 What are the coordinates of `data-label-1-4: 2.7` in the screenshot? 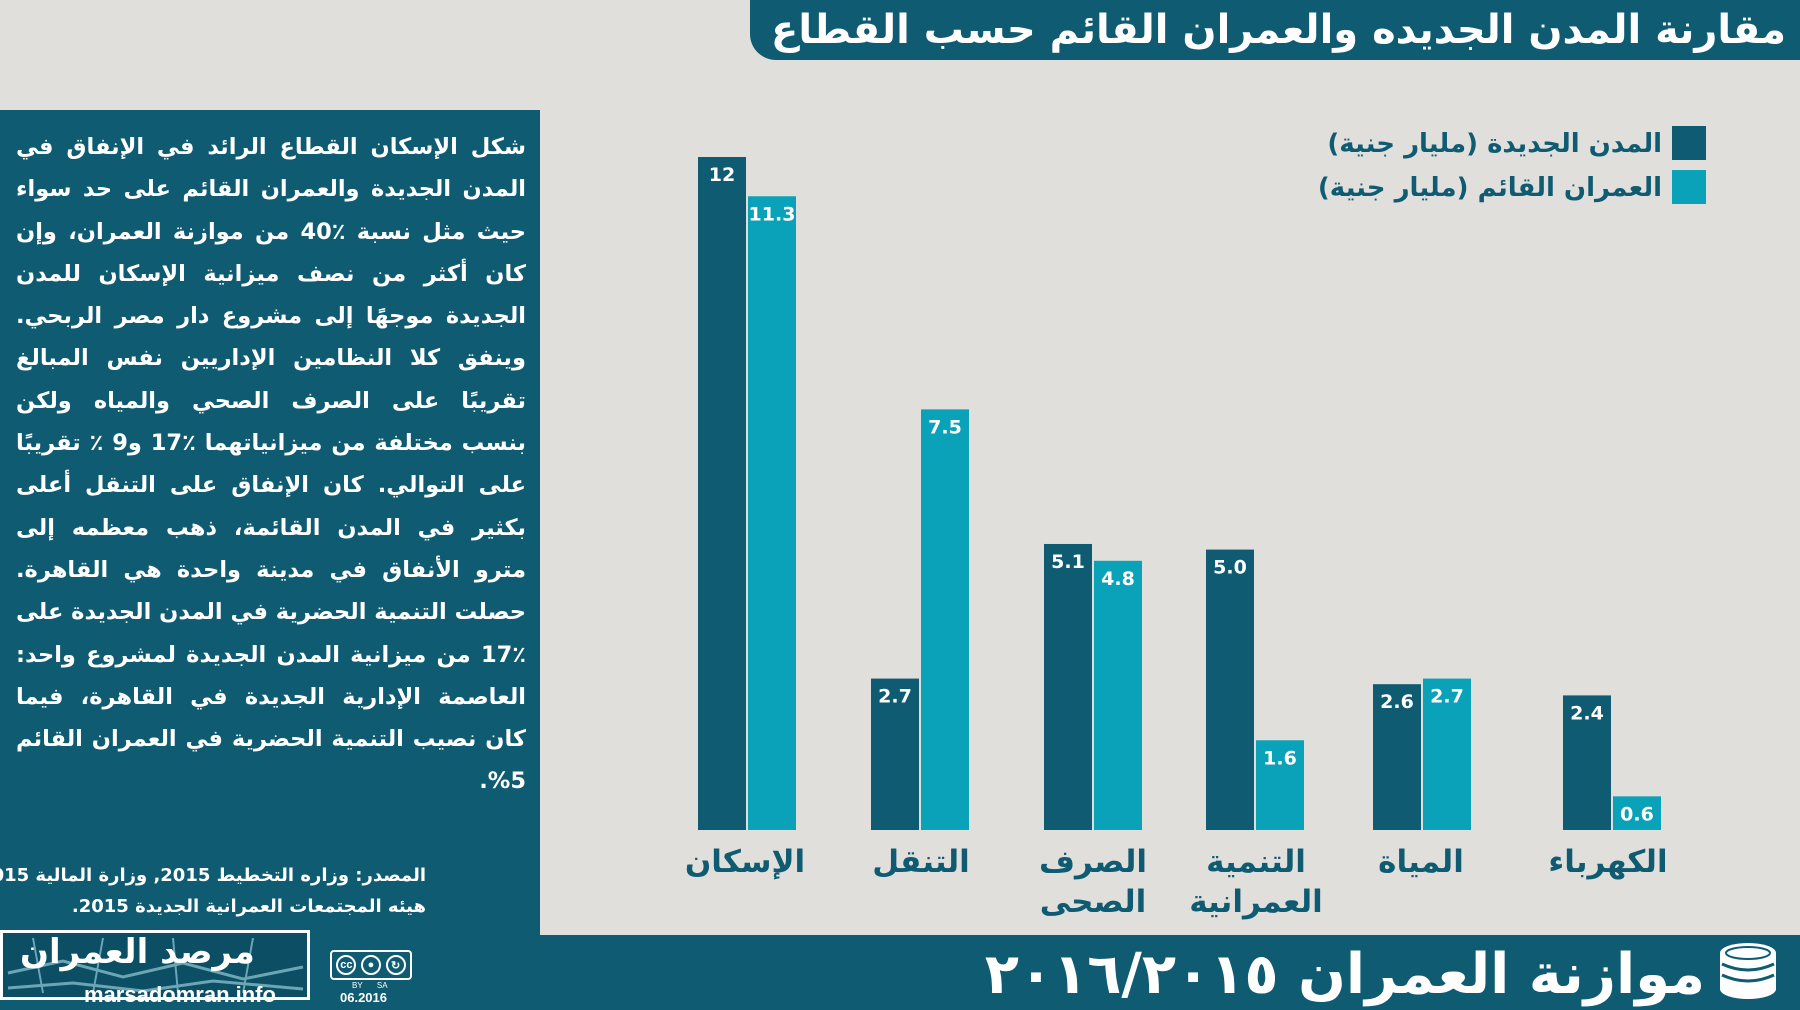 It's located at (1447, 697).